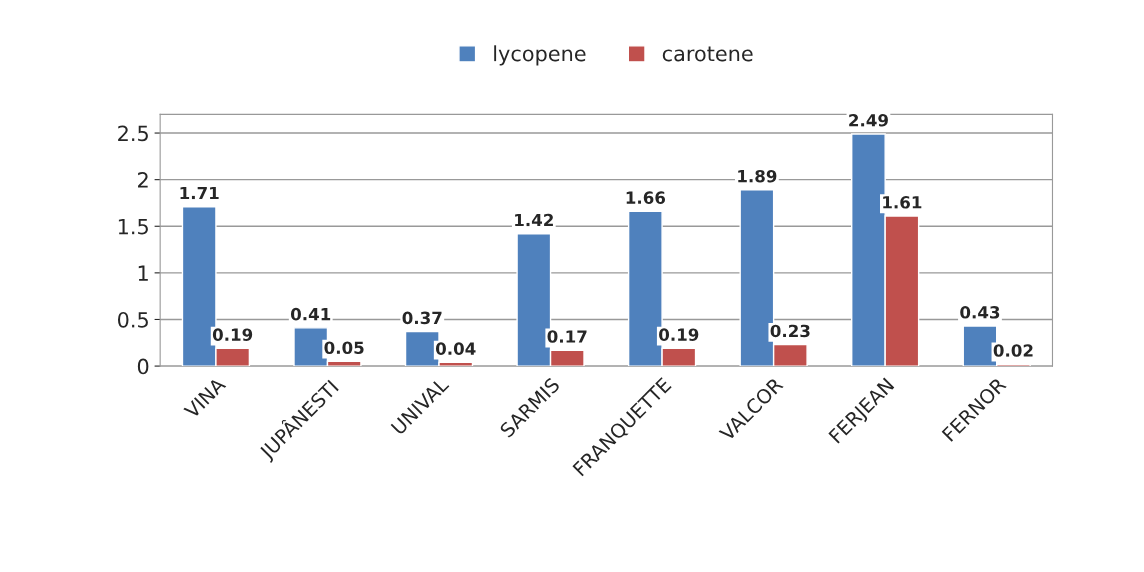 This screenshot has width=1144, height=572. What do you see at coordinates (757, 176) in the screenshot?
I see `data-label: 1.89` at bounding box center [757, 176].